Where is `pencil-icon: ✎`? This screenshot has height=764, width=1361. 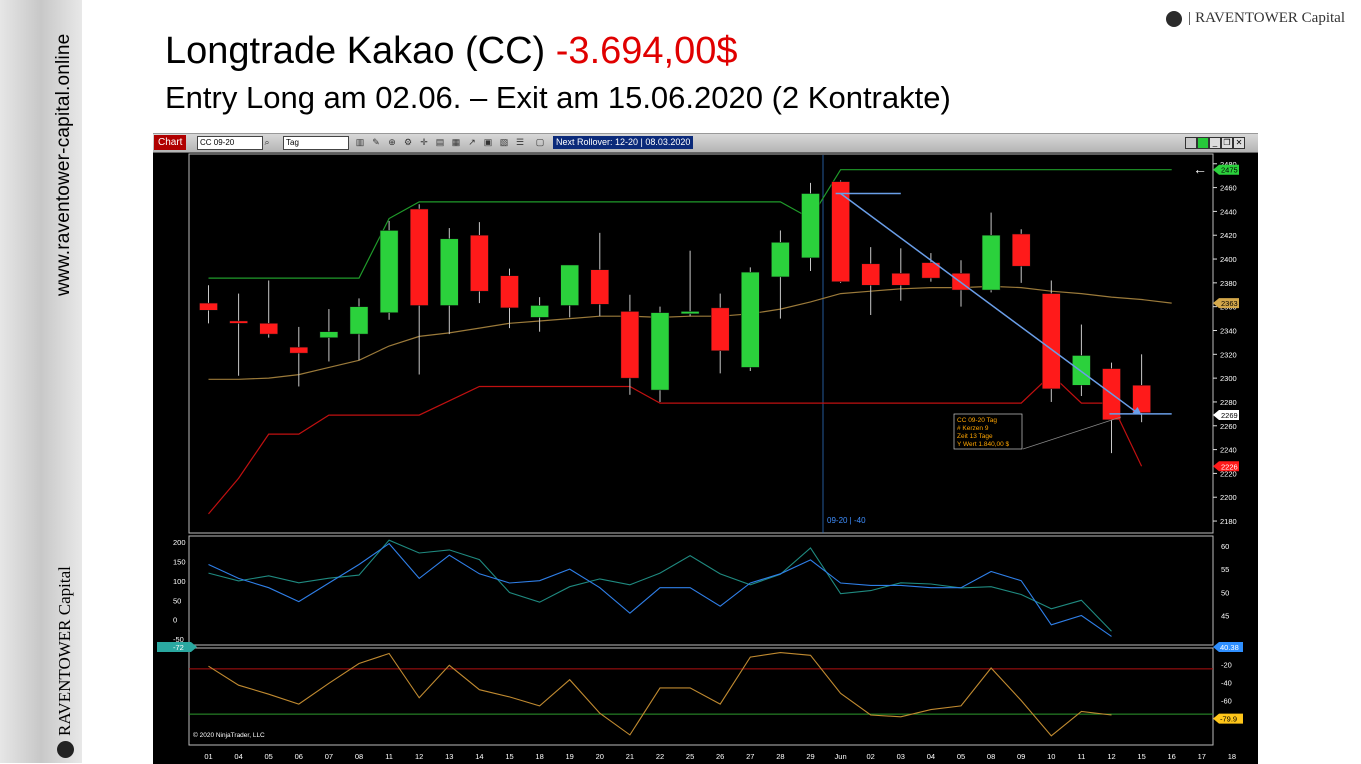
pencil-icon: ✎ is located at coordinates (376, 142).